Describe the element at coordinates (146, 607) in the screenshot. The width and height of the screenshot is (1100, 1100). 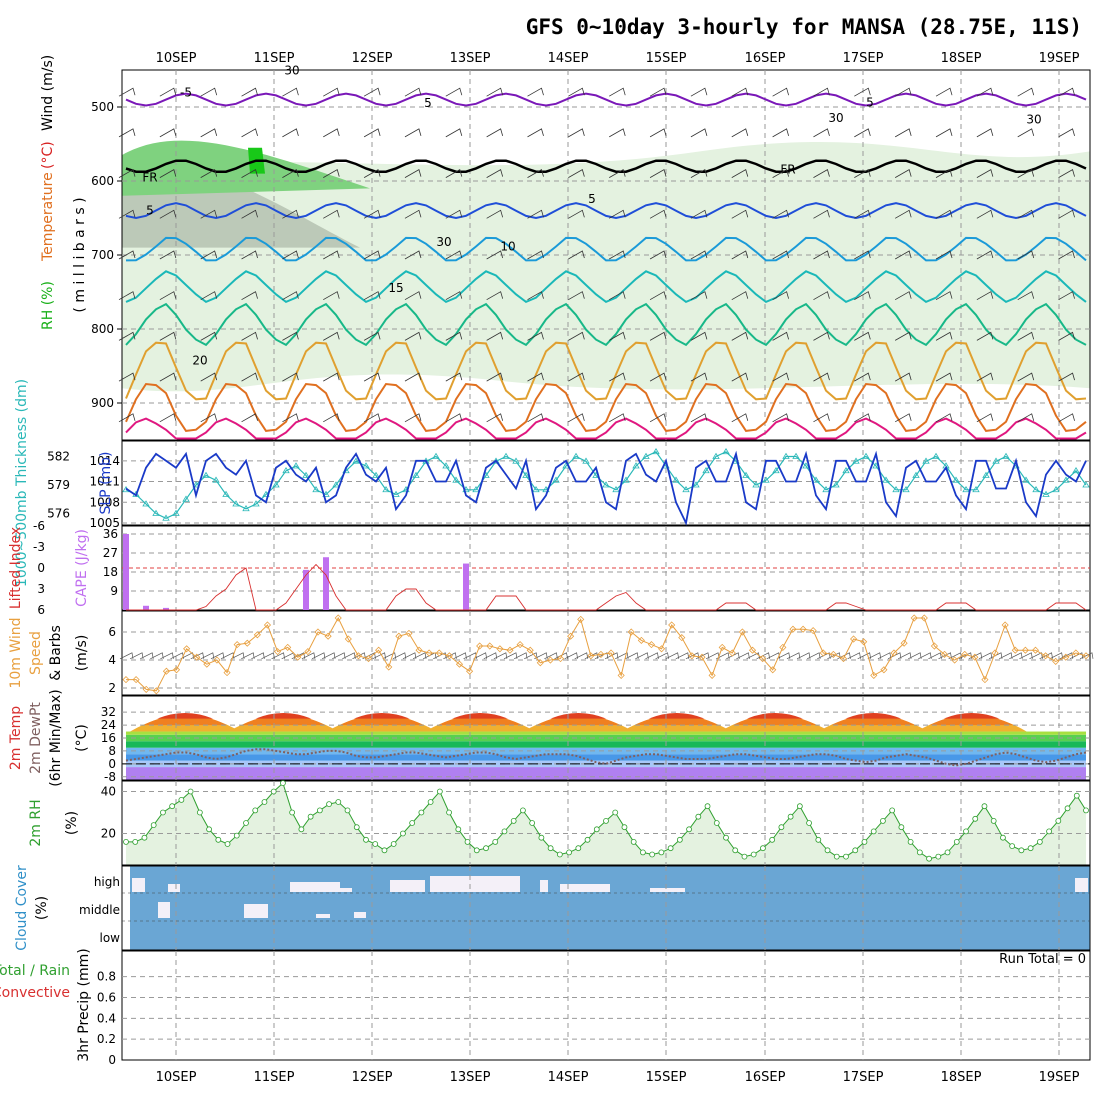
I see `cape-bar` at that location.